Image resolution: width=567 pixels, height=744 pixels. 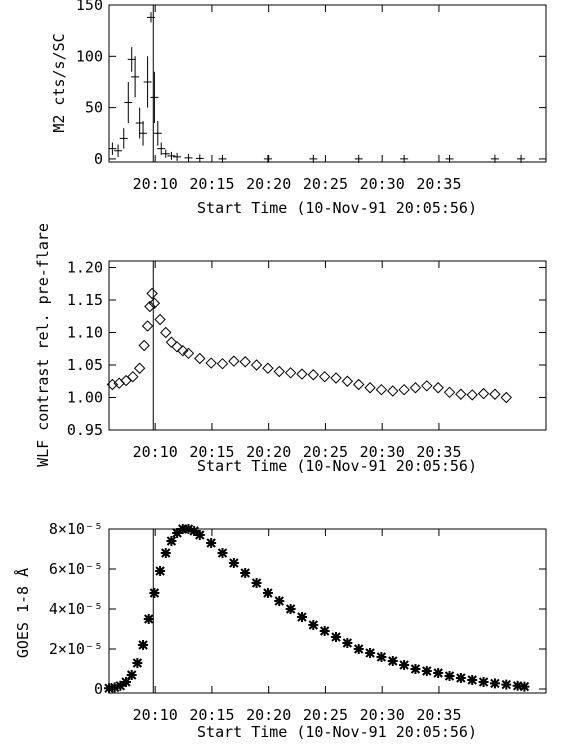 I want to click on y-tick-label: 100, so click(x=89, y=56).